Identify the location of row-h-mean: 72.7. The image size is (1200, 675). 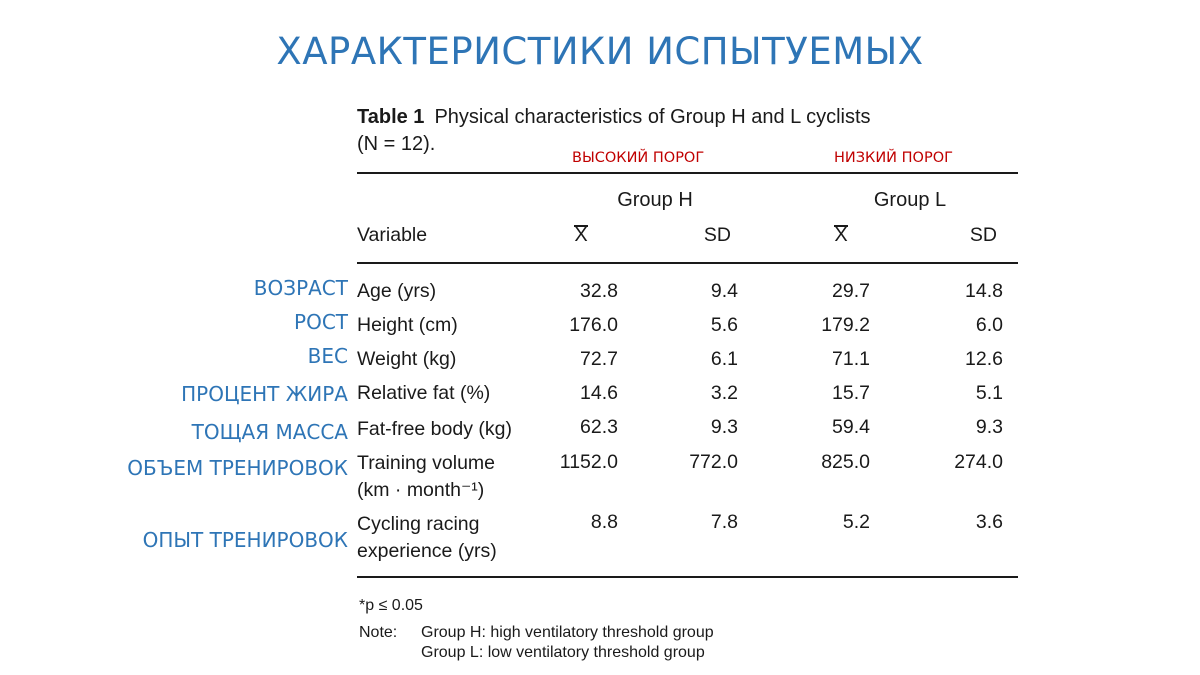
(599, 359).